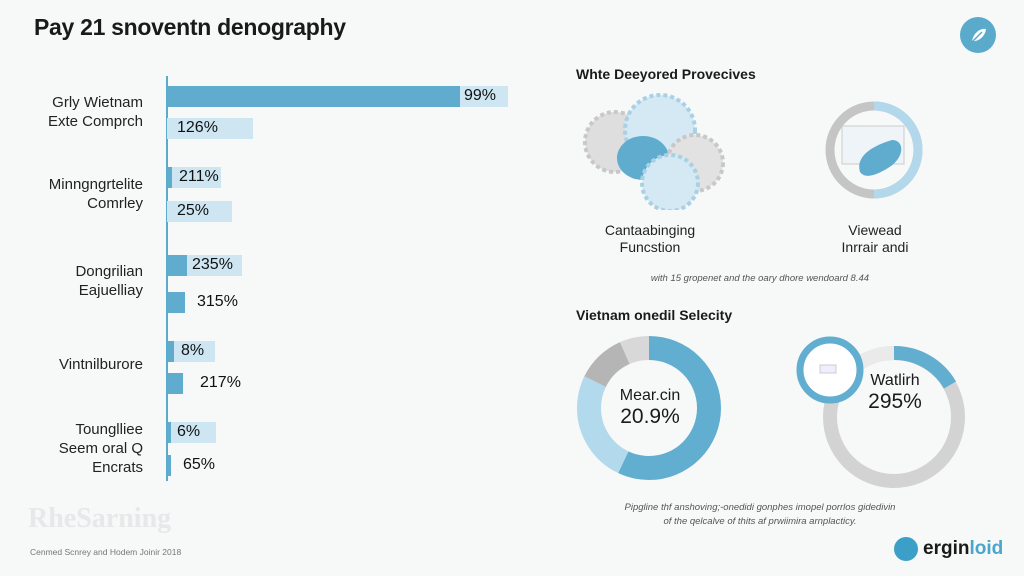  What do you see at coordinates (650, 238) in the screenshot?
I see `left-caption: Cantaabinging Funcstion` at bounding box center [650, 238].